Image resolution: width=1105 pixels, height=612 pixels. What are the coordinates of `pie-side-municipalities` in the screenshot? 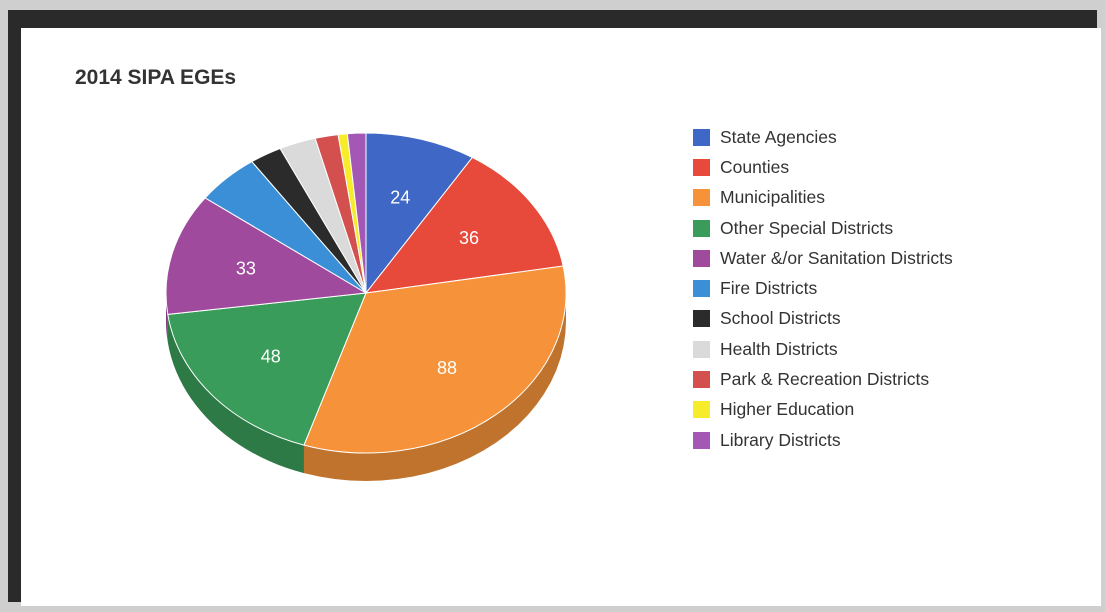 It's located at (434, 387).